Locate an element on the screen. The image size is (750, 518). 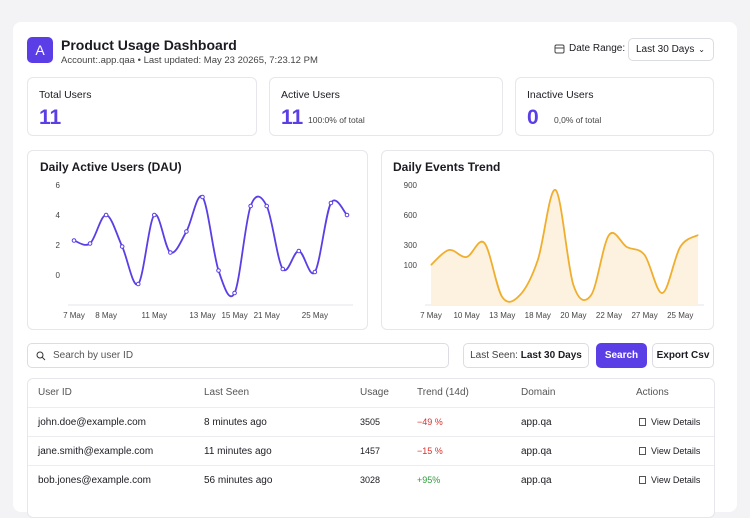
column-header: Usage is located at coordinates (374, 392).